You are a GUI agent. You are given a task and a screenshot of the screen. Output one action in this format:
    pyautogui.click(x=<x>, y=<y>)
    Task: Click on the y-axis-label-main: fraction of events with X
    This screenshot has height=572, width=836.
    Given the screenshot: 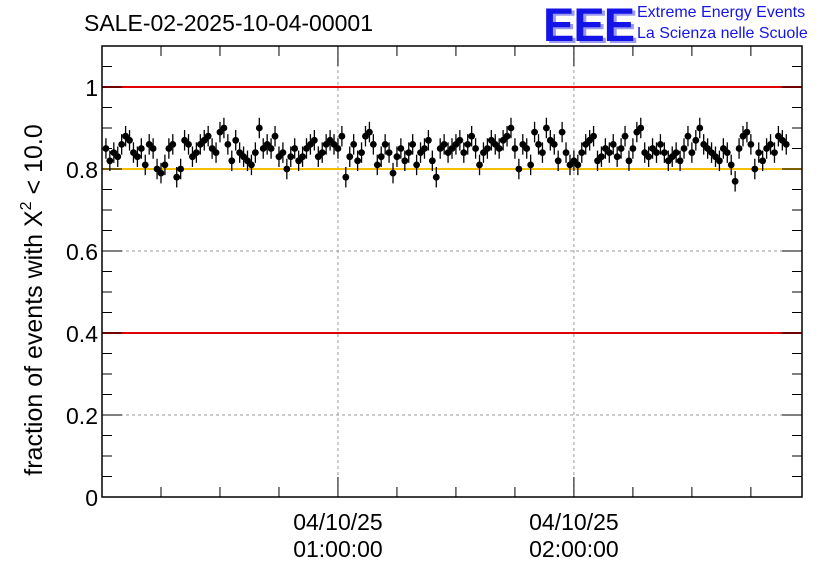 What is the action you would take?
    pyautogui.click(x=34, y=343)
    